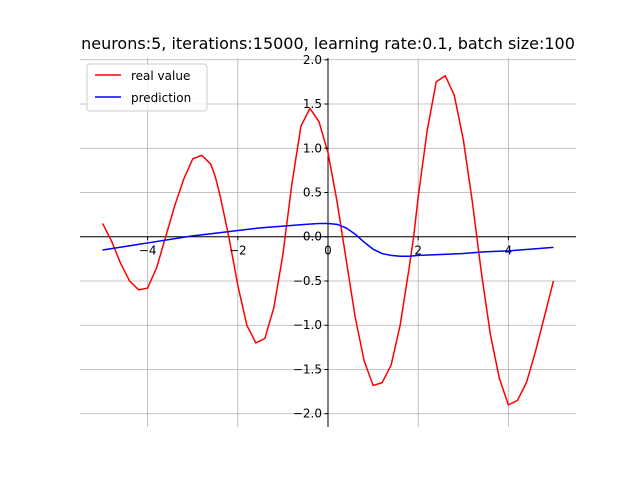  What do you see at coordinates (509, 251) in the screenshot?
I see `x-tick-label: 4` at bounding box center [509, 251].